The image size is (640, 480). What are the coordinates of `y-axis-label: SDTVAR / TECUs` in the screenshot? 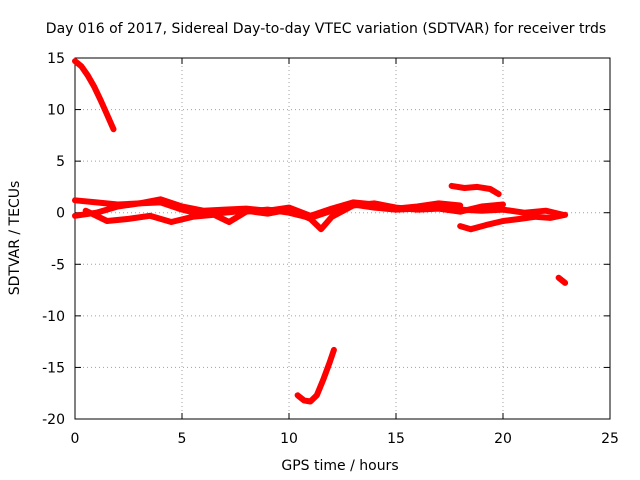 It's located at (15, 238).